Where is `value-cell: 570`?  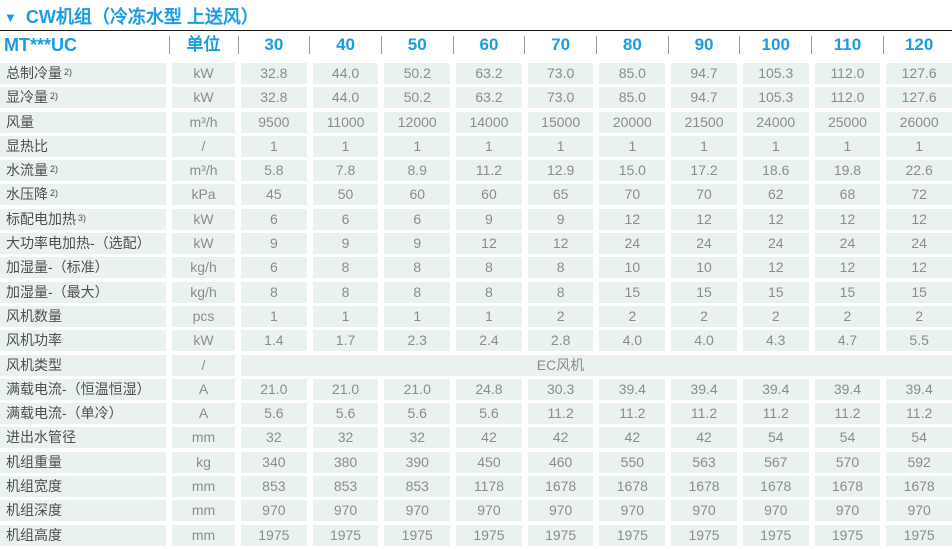
value-cell: 570 is located at coordinates (847, 462).